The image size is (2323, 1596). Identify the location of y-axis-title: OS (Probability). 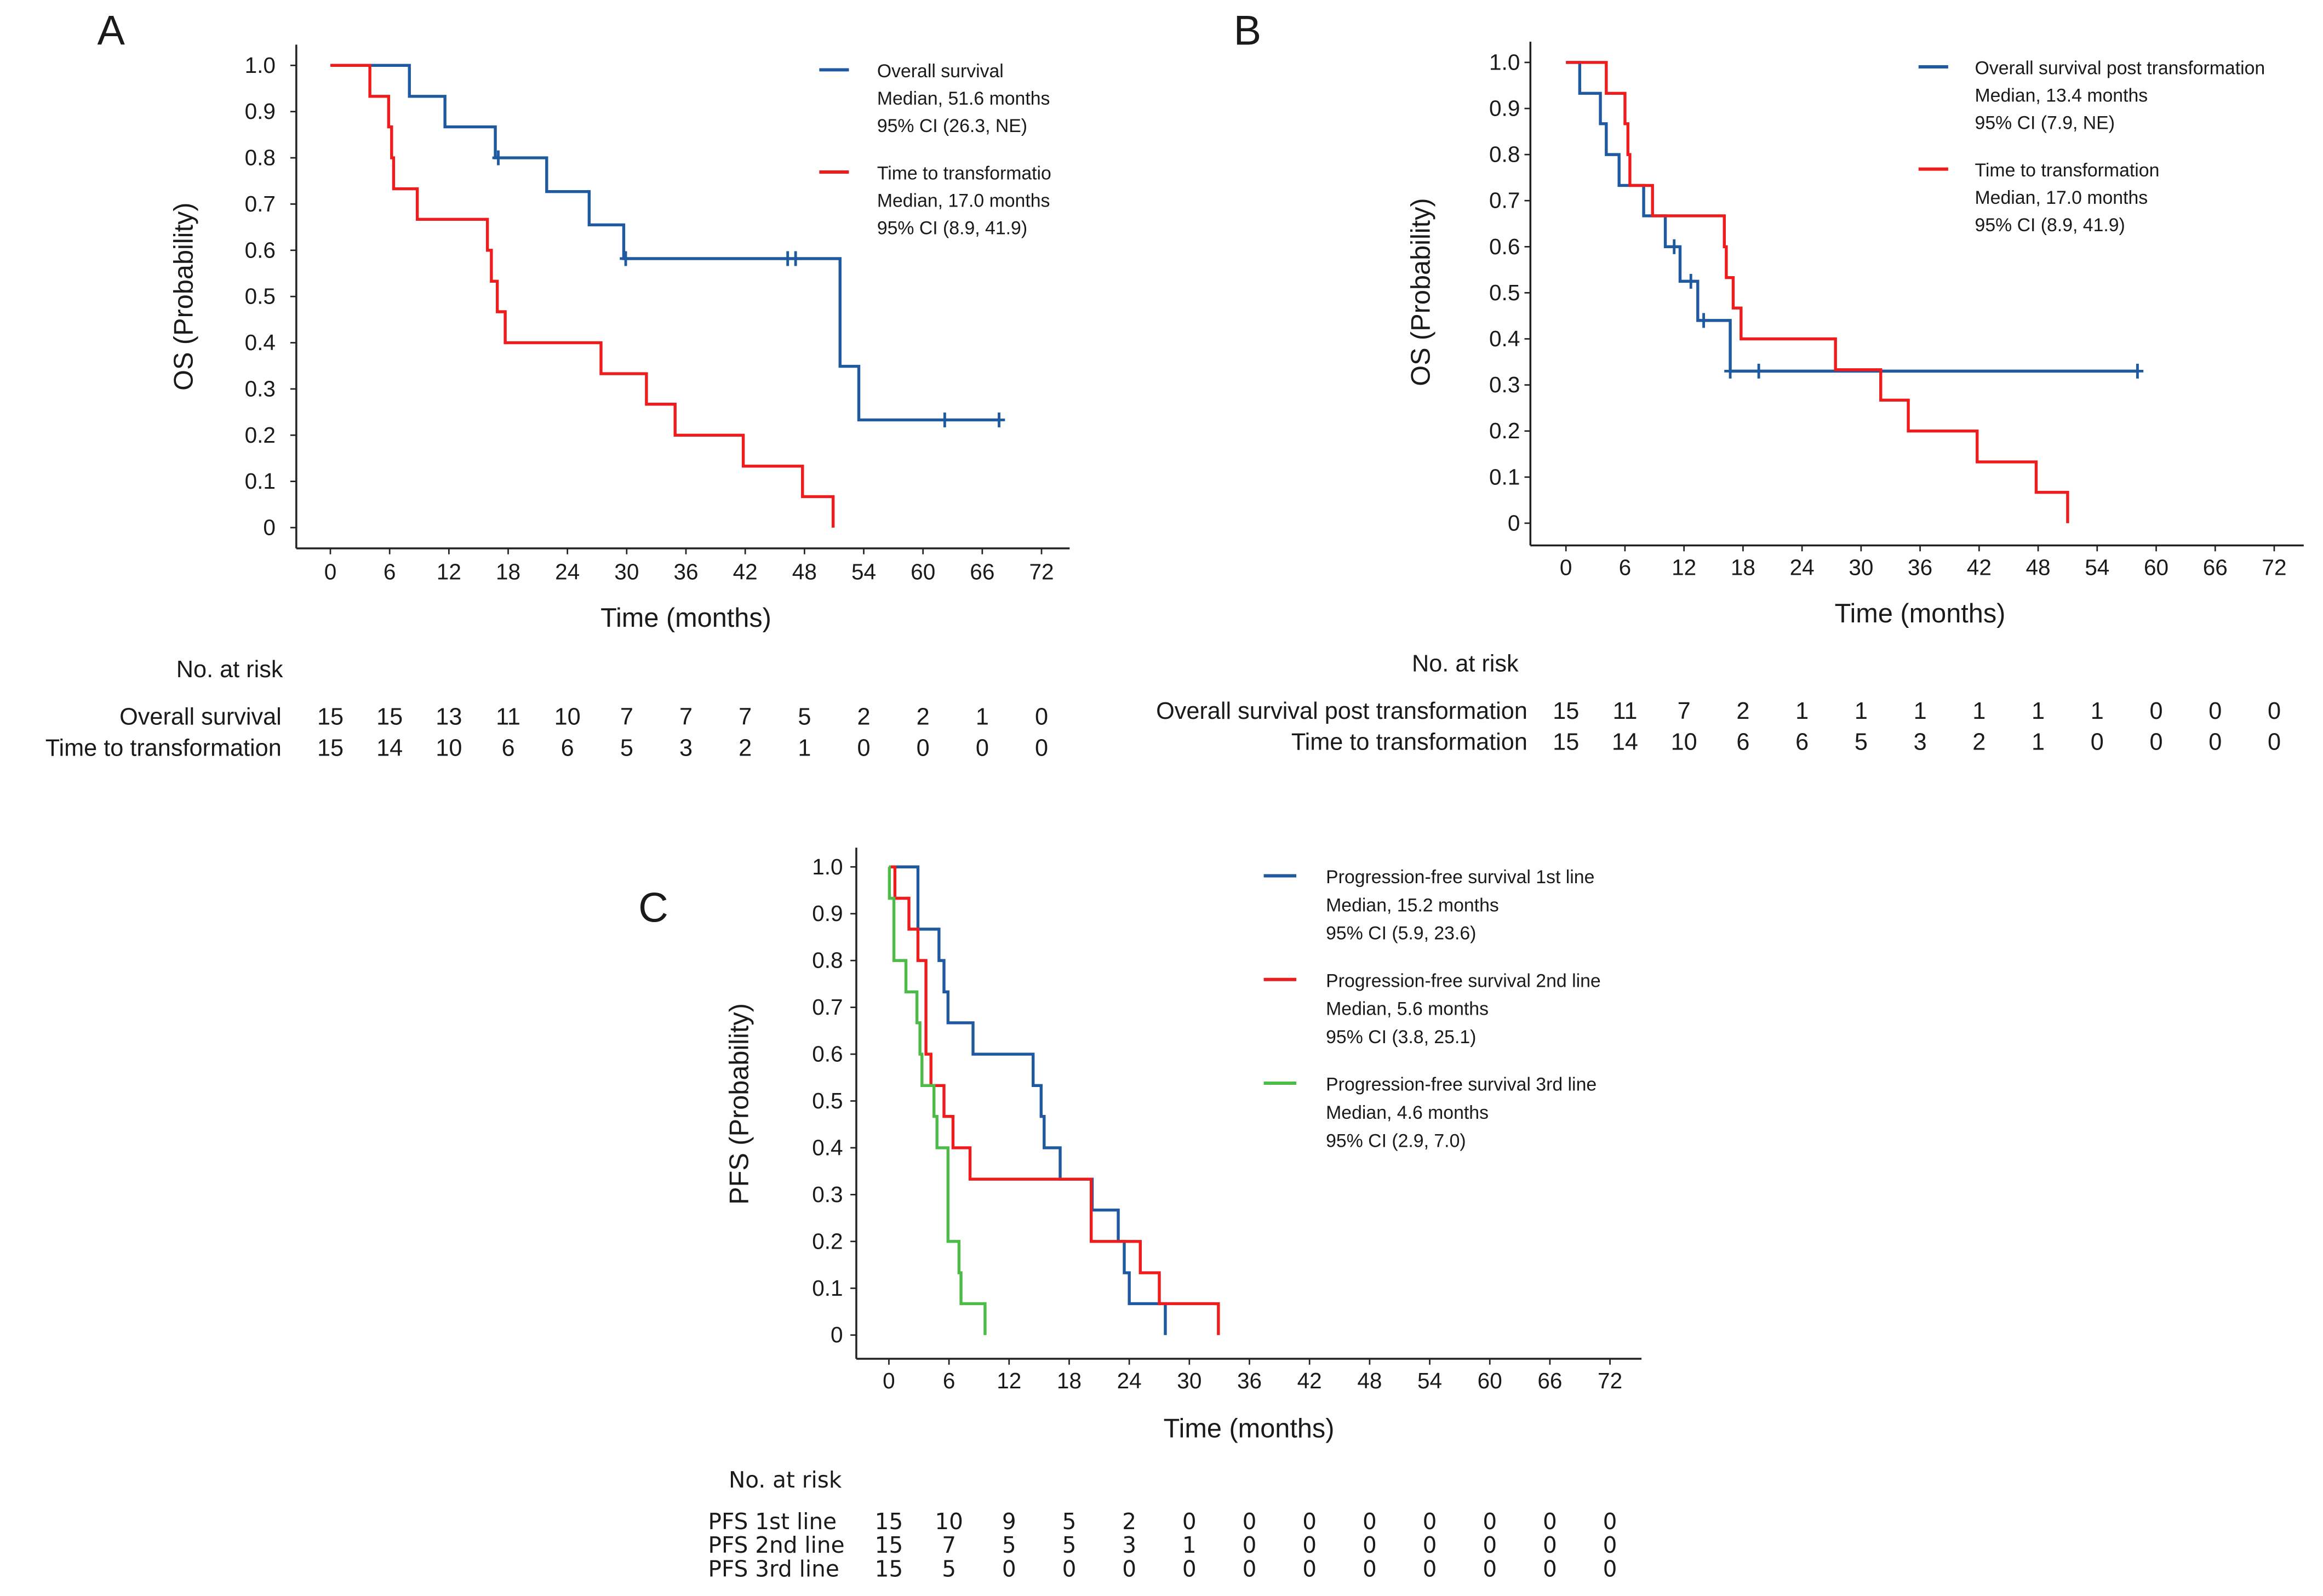
(1421, 292).